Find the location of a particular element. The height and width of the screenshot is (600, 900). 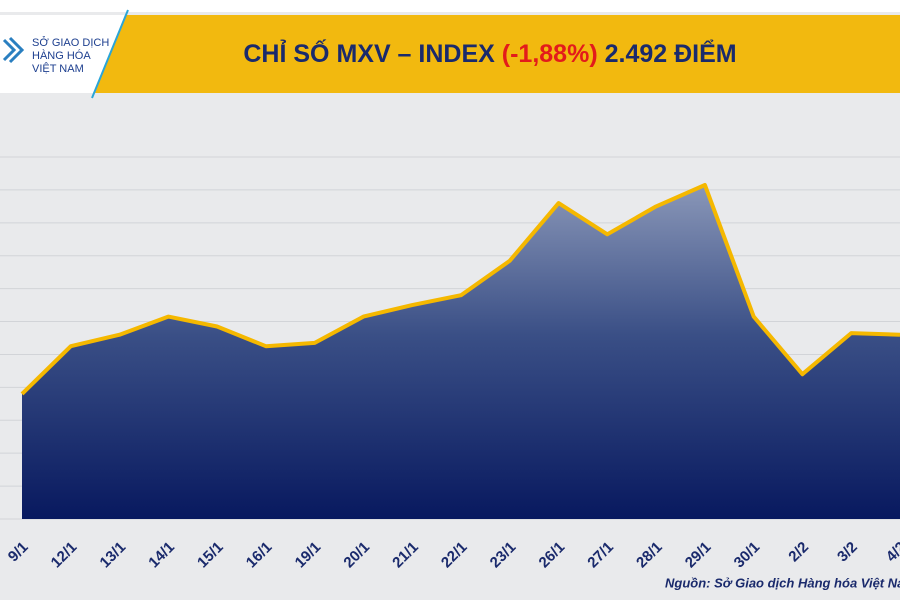

logo-text: VIỆT NAM is located at coordinates (58, 68).